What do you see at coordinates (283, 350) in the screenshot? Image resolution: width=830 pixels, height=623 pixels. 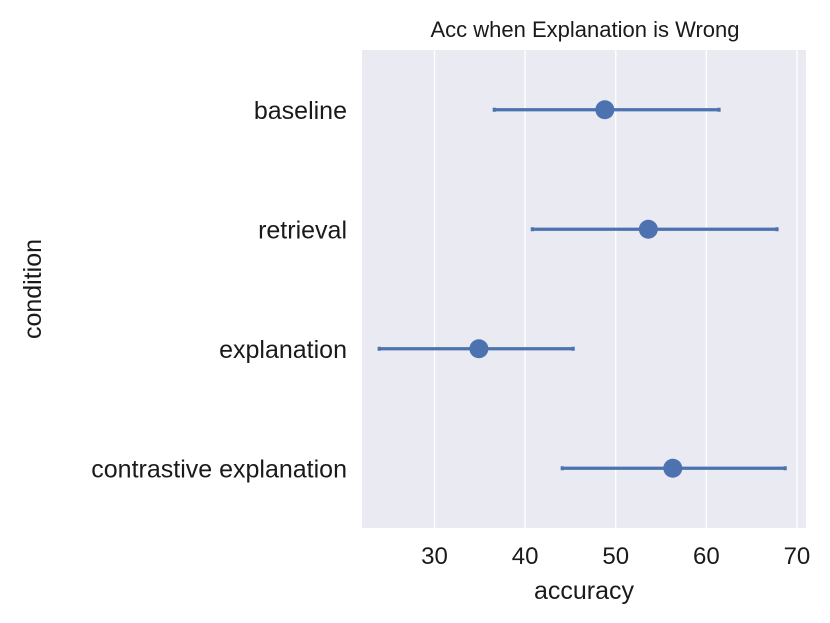 I see `y-tick-label: explanation` at bounding box center [283, 350].